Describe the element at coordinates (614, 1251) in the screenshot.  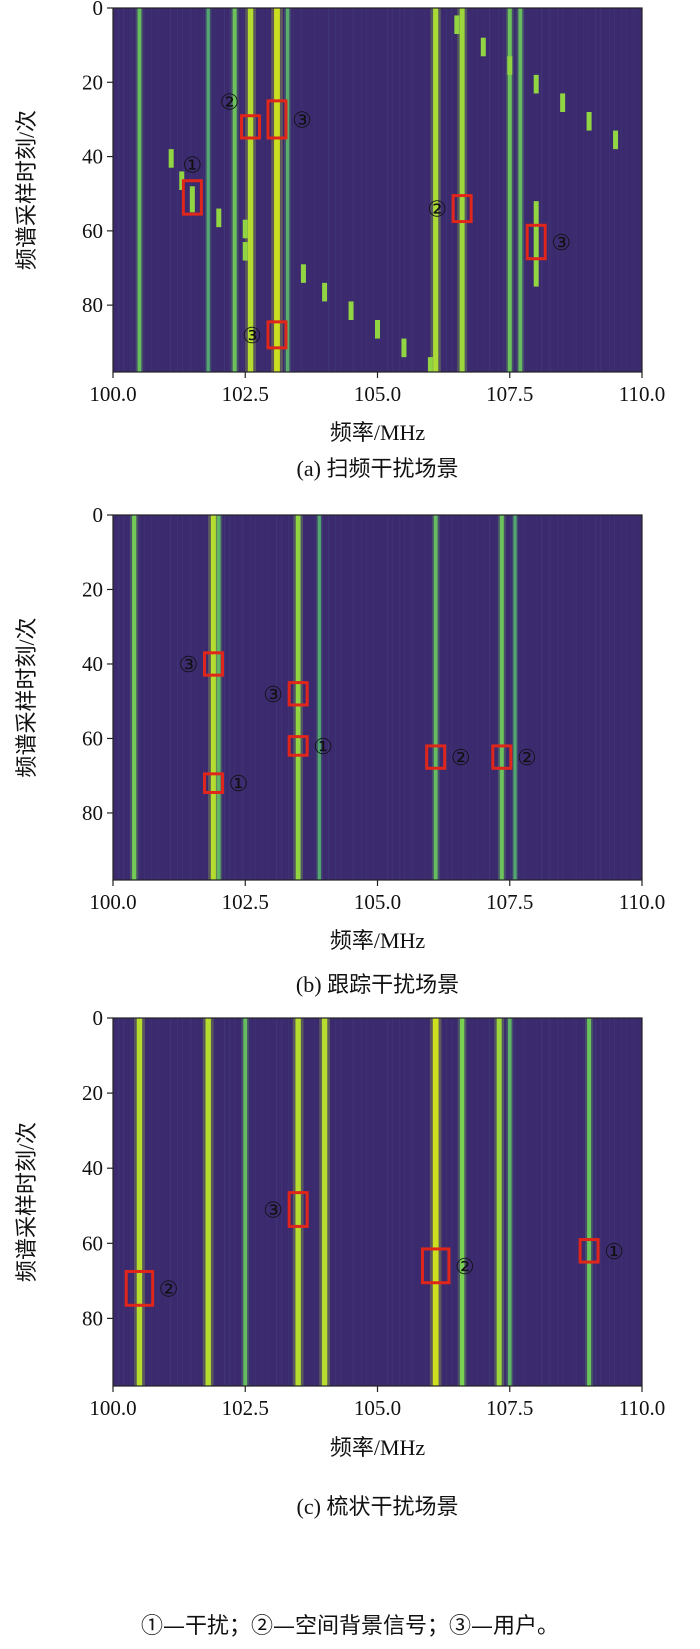
I see `annotation-label: ①` at that location.